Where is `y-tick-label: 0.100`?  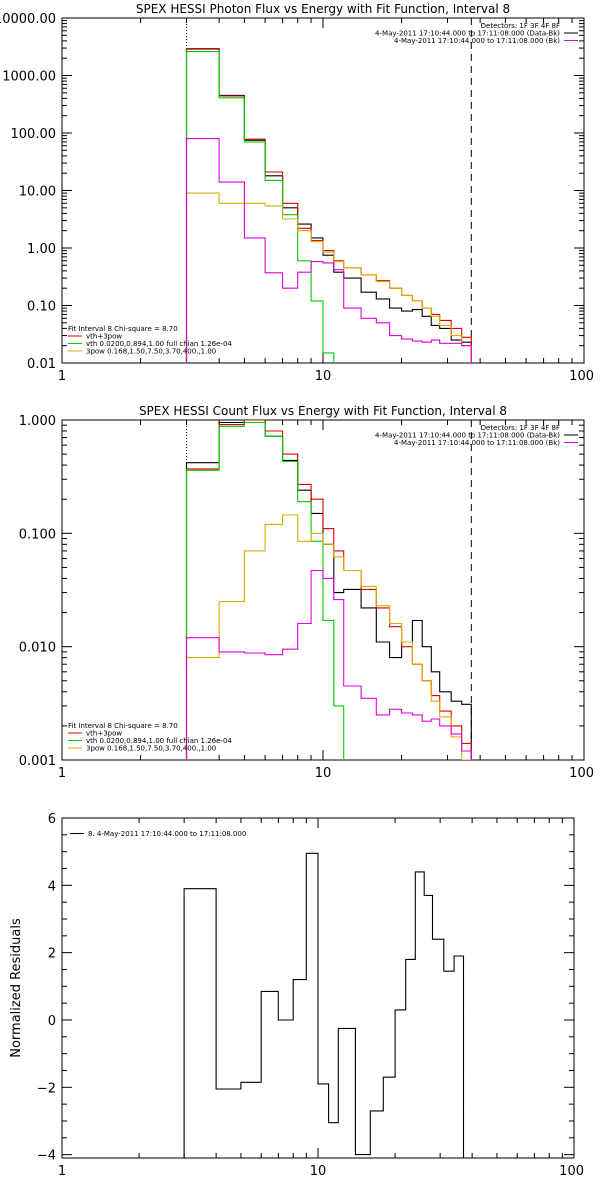
y-tick-label: 0.100 is located at coordinates (37, 534).